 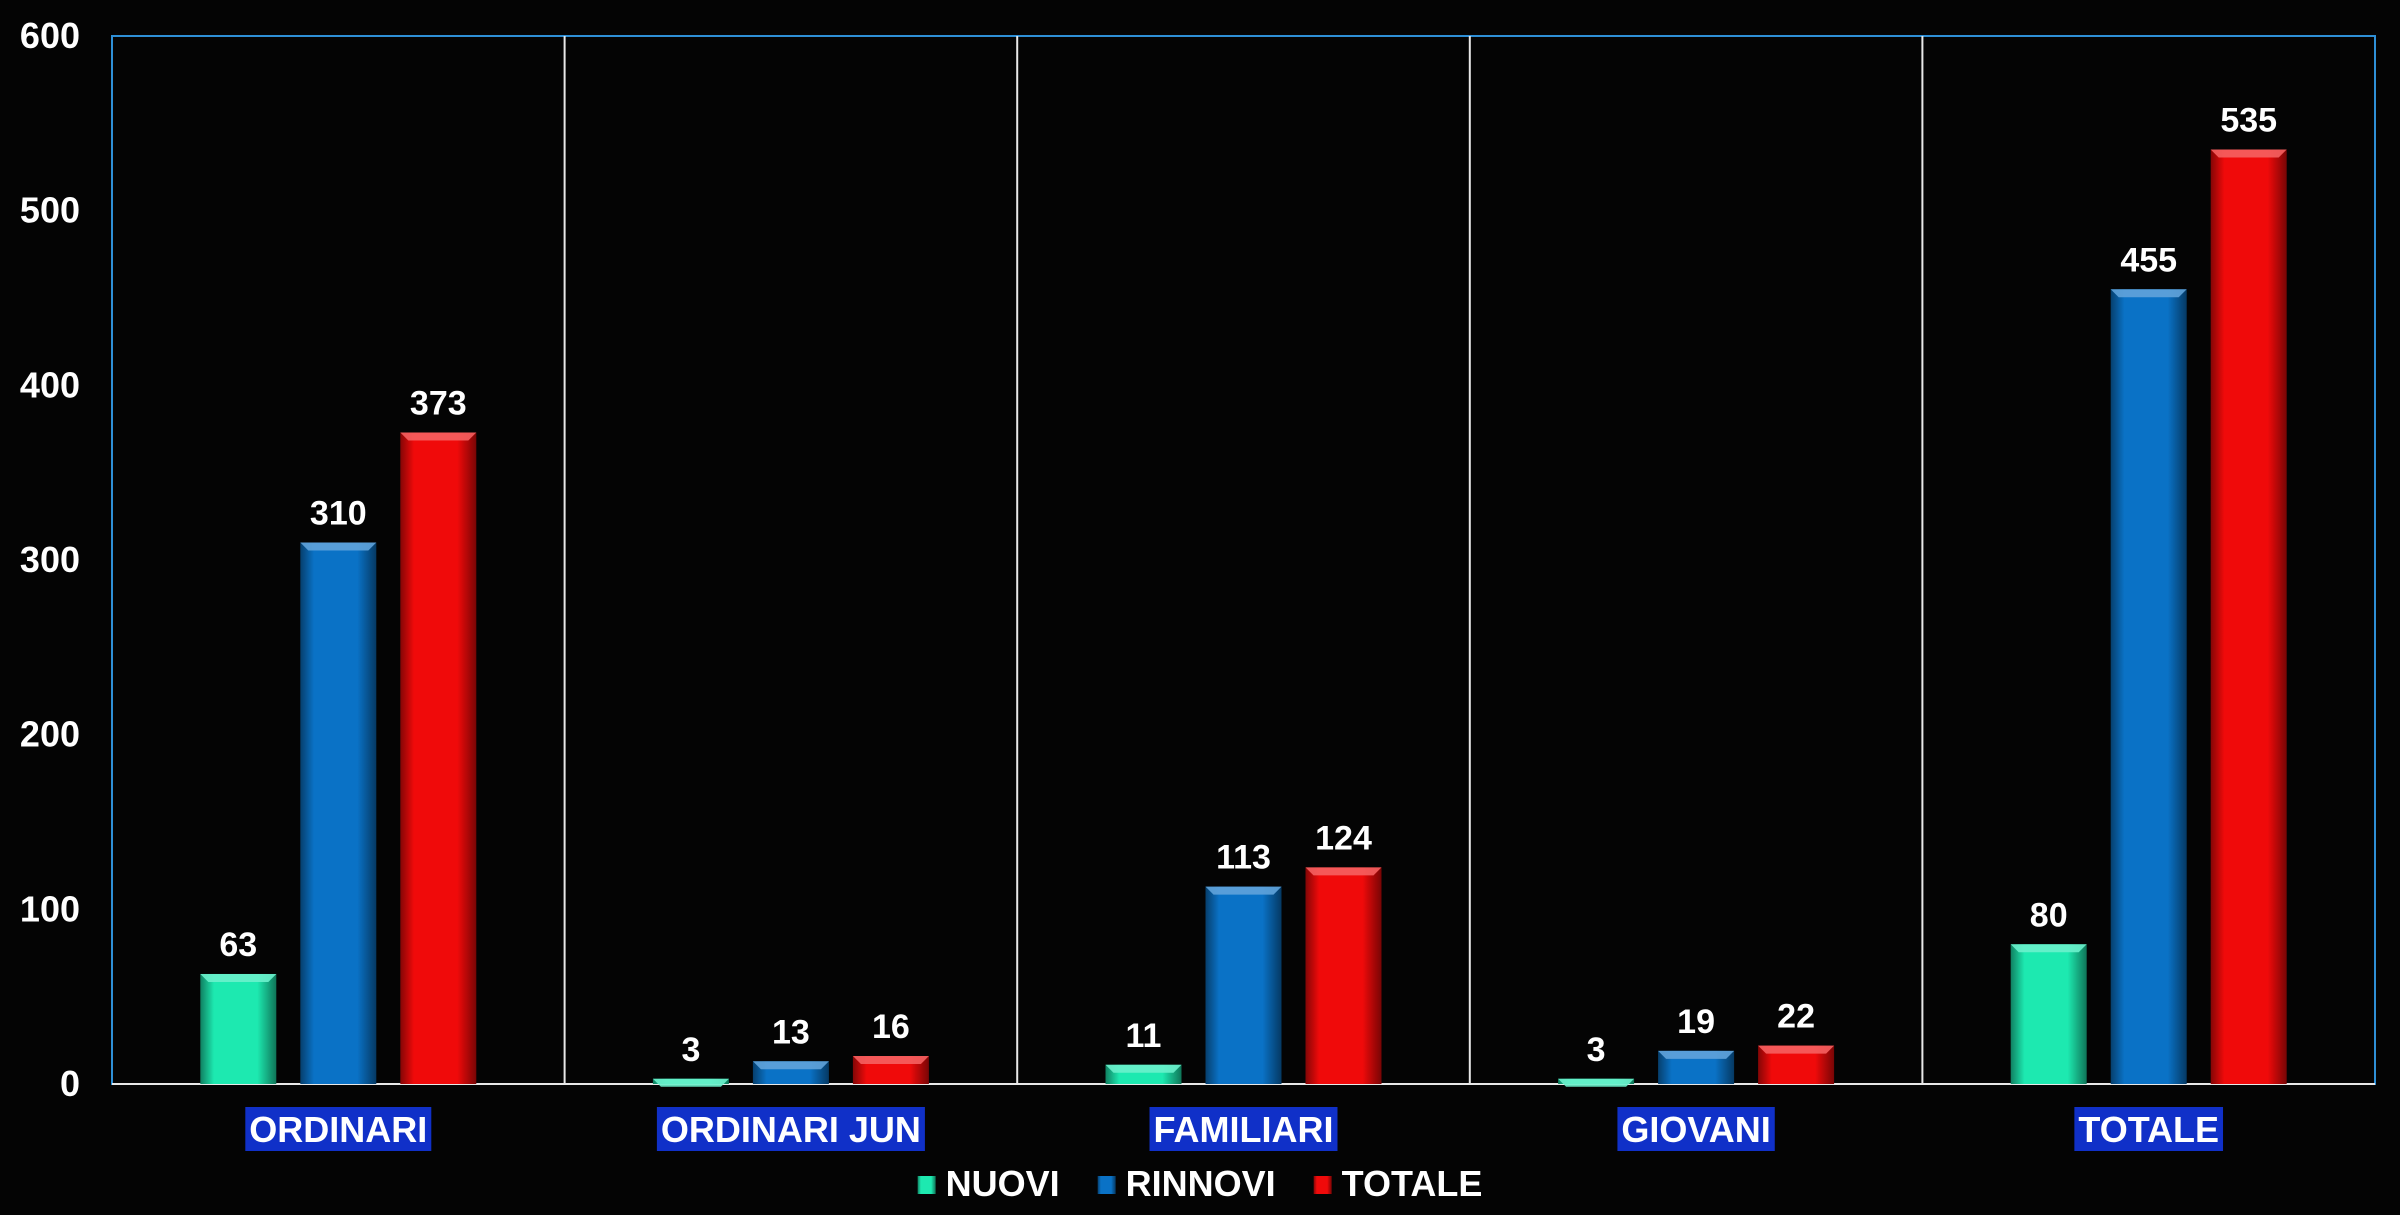 I want to click on category-label-text: GIOVANI, so click(x=1695, y=1129).